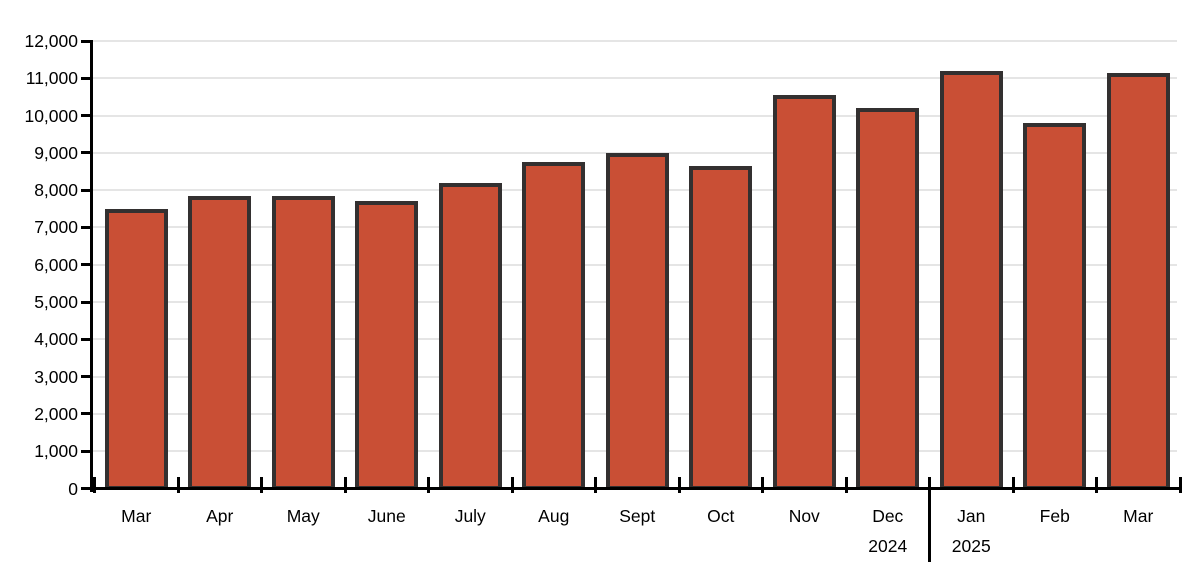 The width and height of the screenshot is (1202, 582). I want to click on x-tick-label: Oct, so click(721, 516).